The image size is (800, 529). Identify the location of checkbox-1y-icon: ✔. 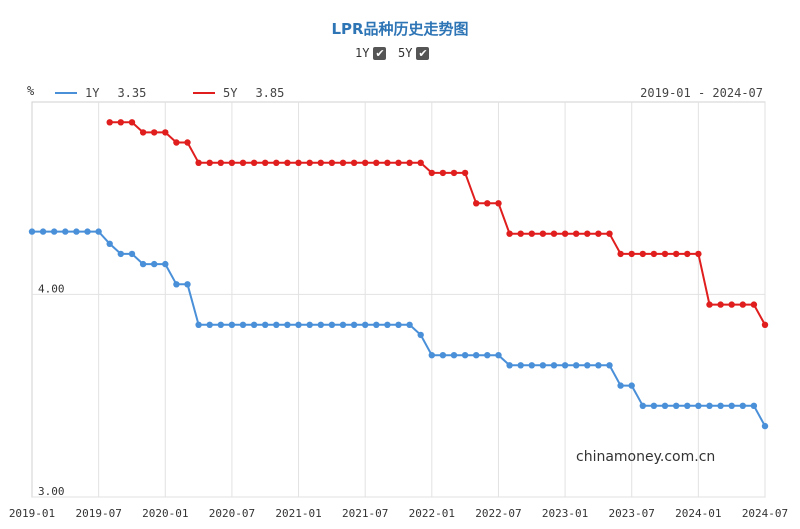
(380, 53).